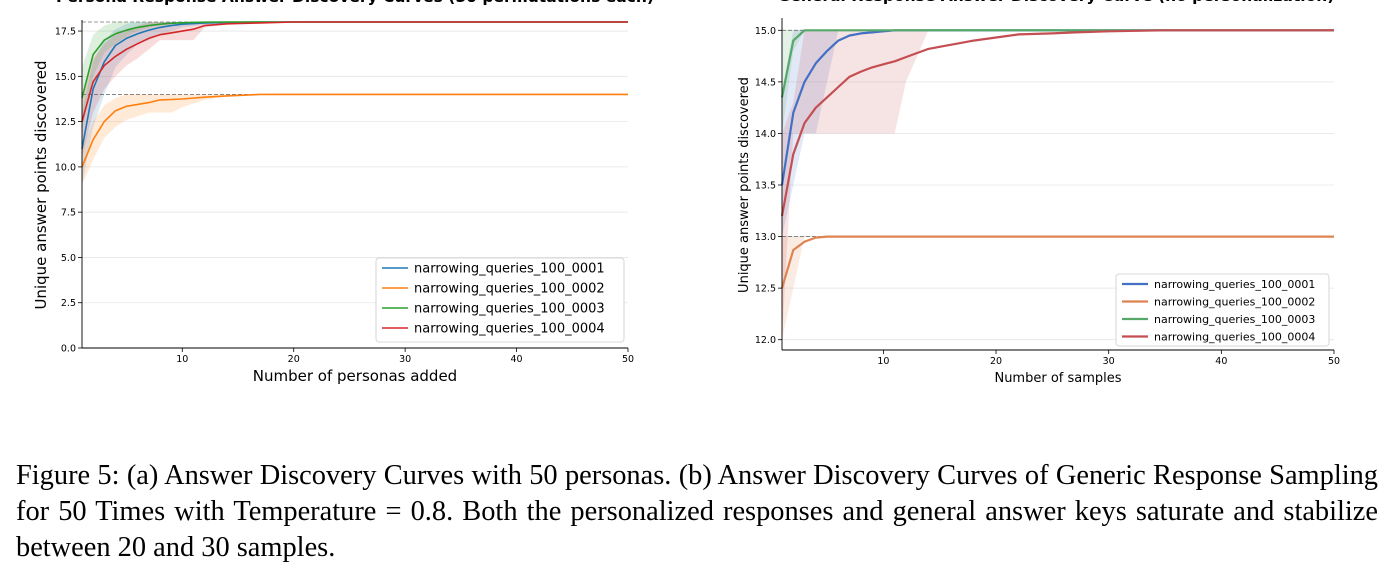  Describe the element at coordinates (68, 258) in the screenshot. I see `y-tick-label: 5.0` at that location.